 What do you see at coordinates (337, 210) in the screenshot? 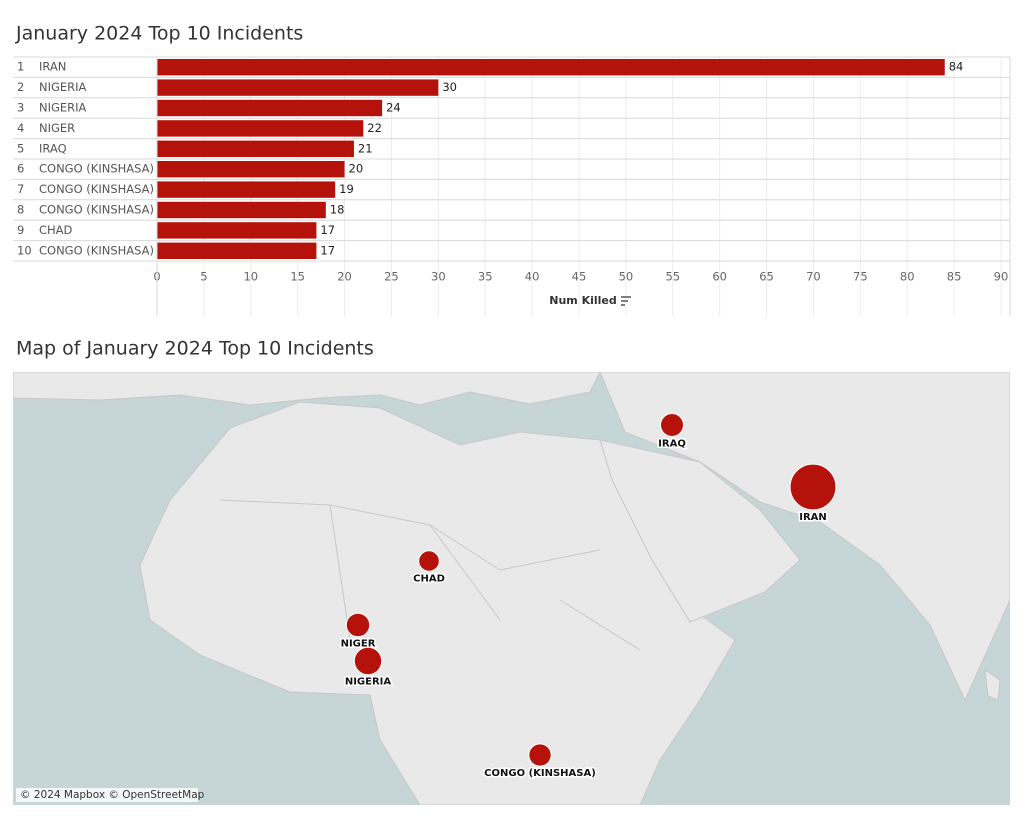
I see `value-label: 18` at bounding box center [337, 210].